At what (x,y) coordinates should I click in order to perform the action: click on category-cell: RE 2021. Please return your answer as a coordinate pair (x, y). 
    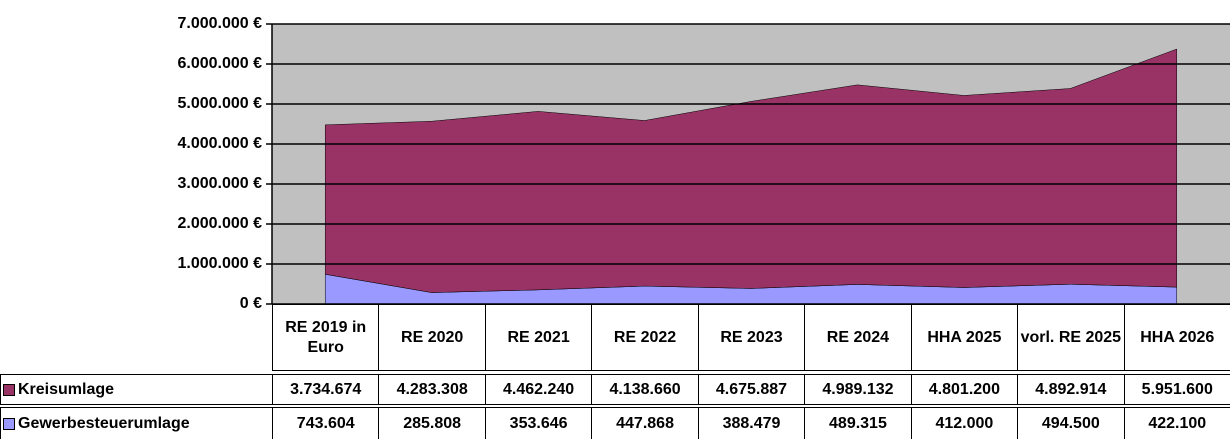
    Looking at the image, I should click on (538, 337).